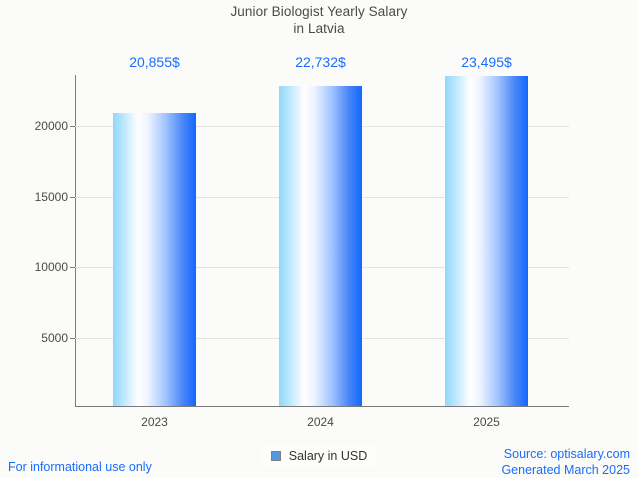 This screenshot has width=638, height=478. I want to click on y-axis-tick-label-20000: 20000, so click(51, 126).